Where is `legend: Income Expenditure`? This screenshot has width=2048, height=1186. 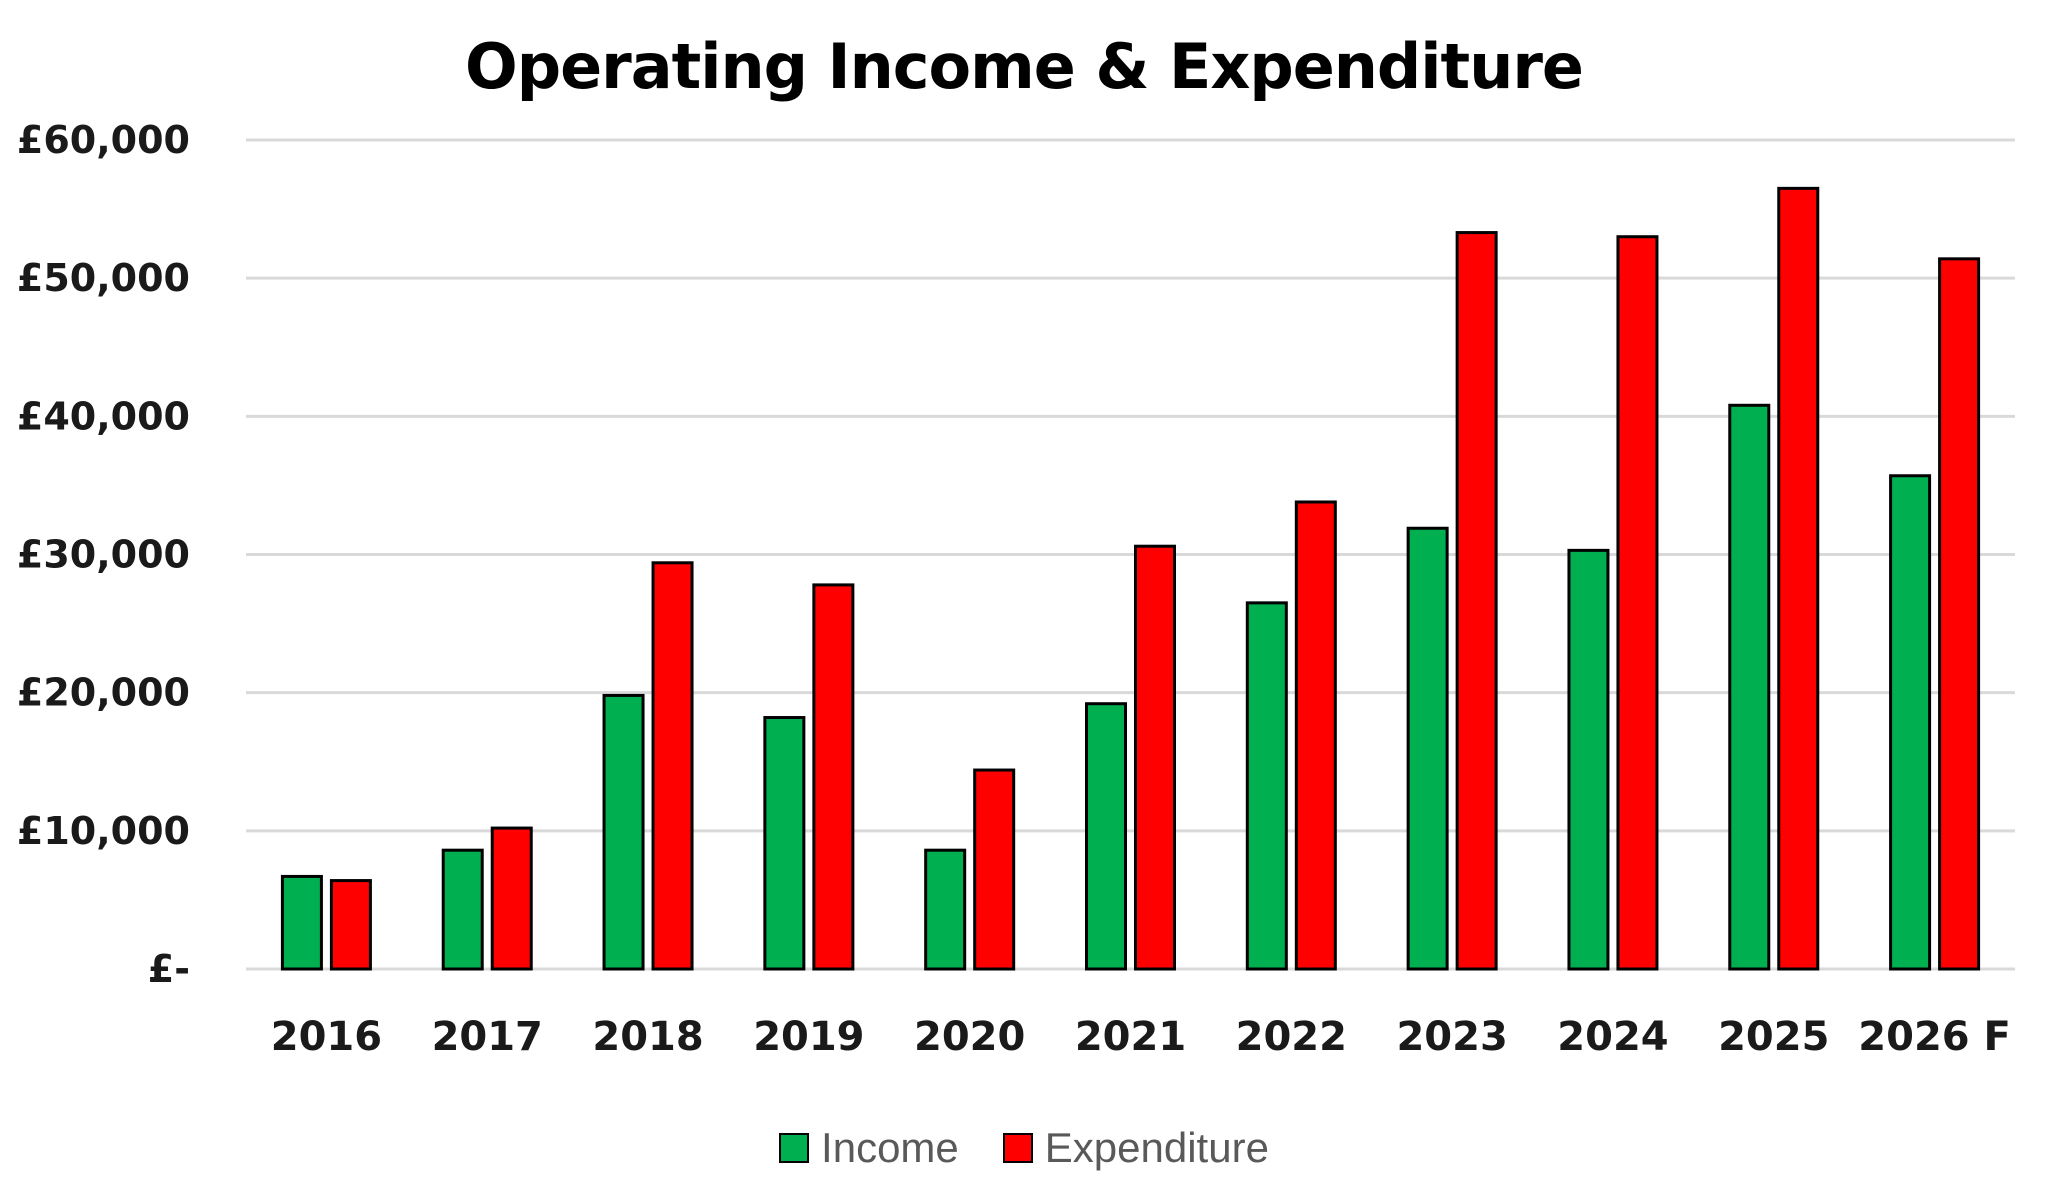
legend: Income Expenditure is located at coordinates (1024, 1148).